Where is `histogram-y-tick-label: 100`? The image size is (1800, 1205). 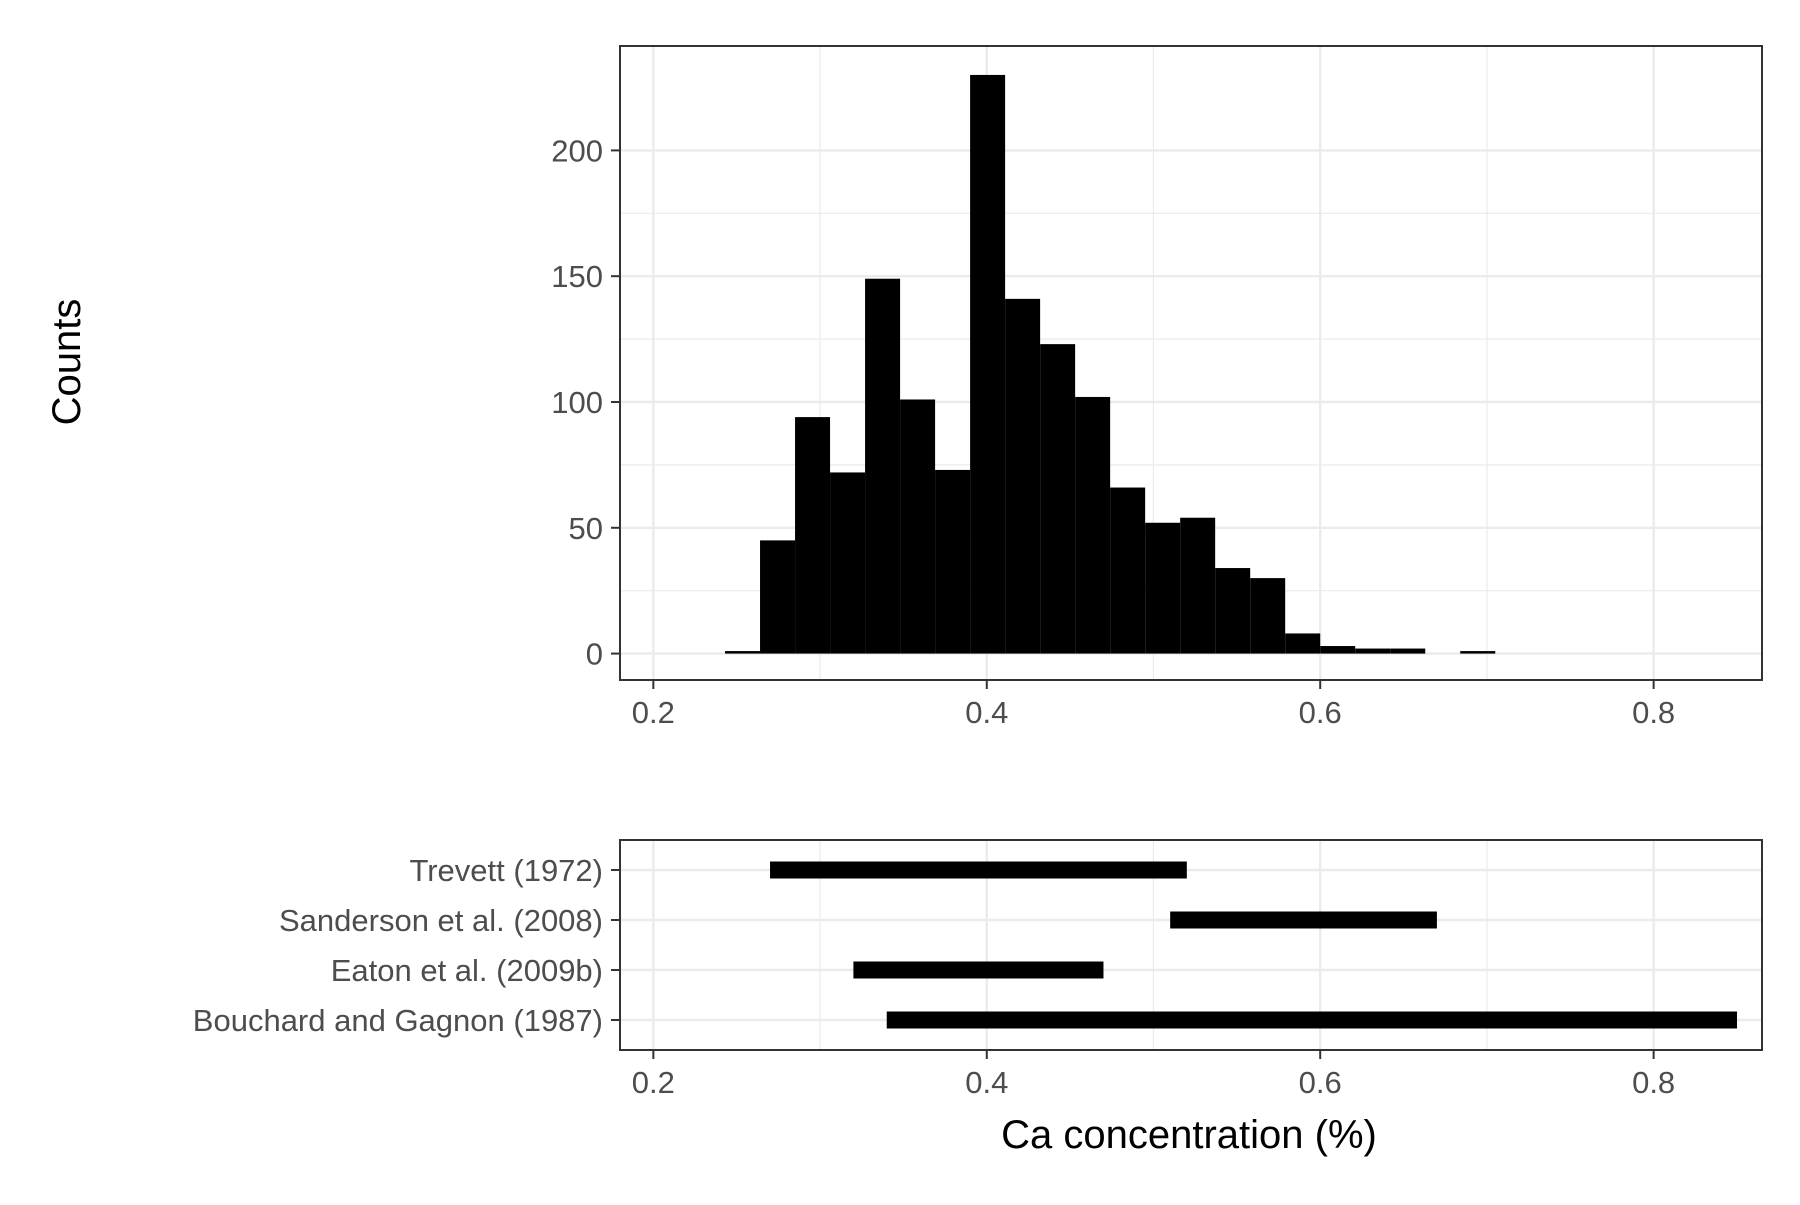
histogram-y-tick-label: 100 is located at coordinates (577, 402).